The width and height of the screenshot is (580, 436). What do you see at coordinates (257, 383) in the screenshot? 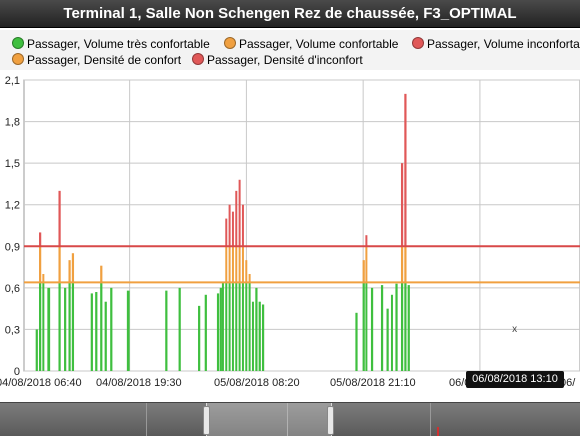
I see `x-tick-label: 05/08/2018 08:20` at bounding box center [257, 383].